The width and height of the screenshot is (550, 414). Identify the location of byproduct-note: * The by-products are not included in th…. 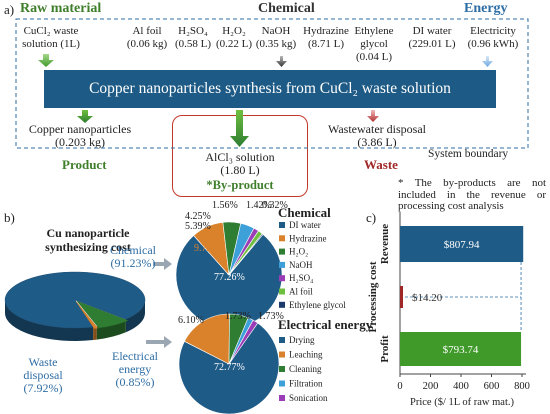
(472, 194).